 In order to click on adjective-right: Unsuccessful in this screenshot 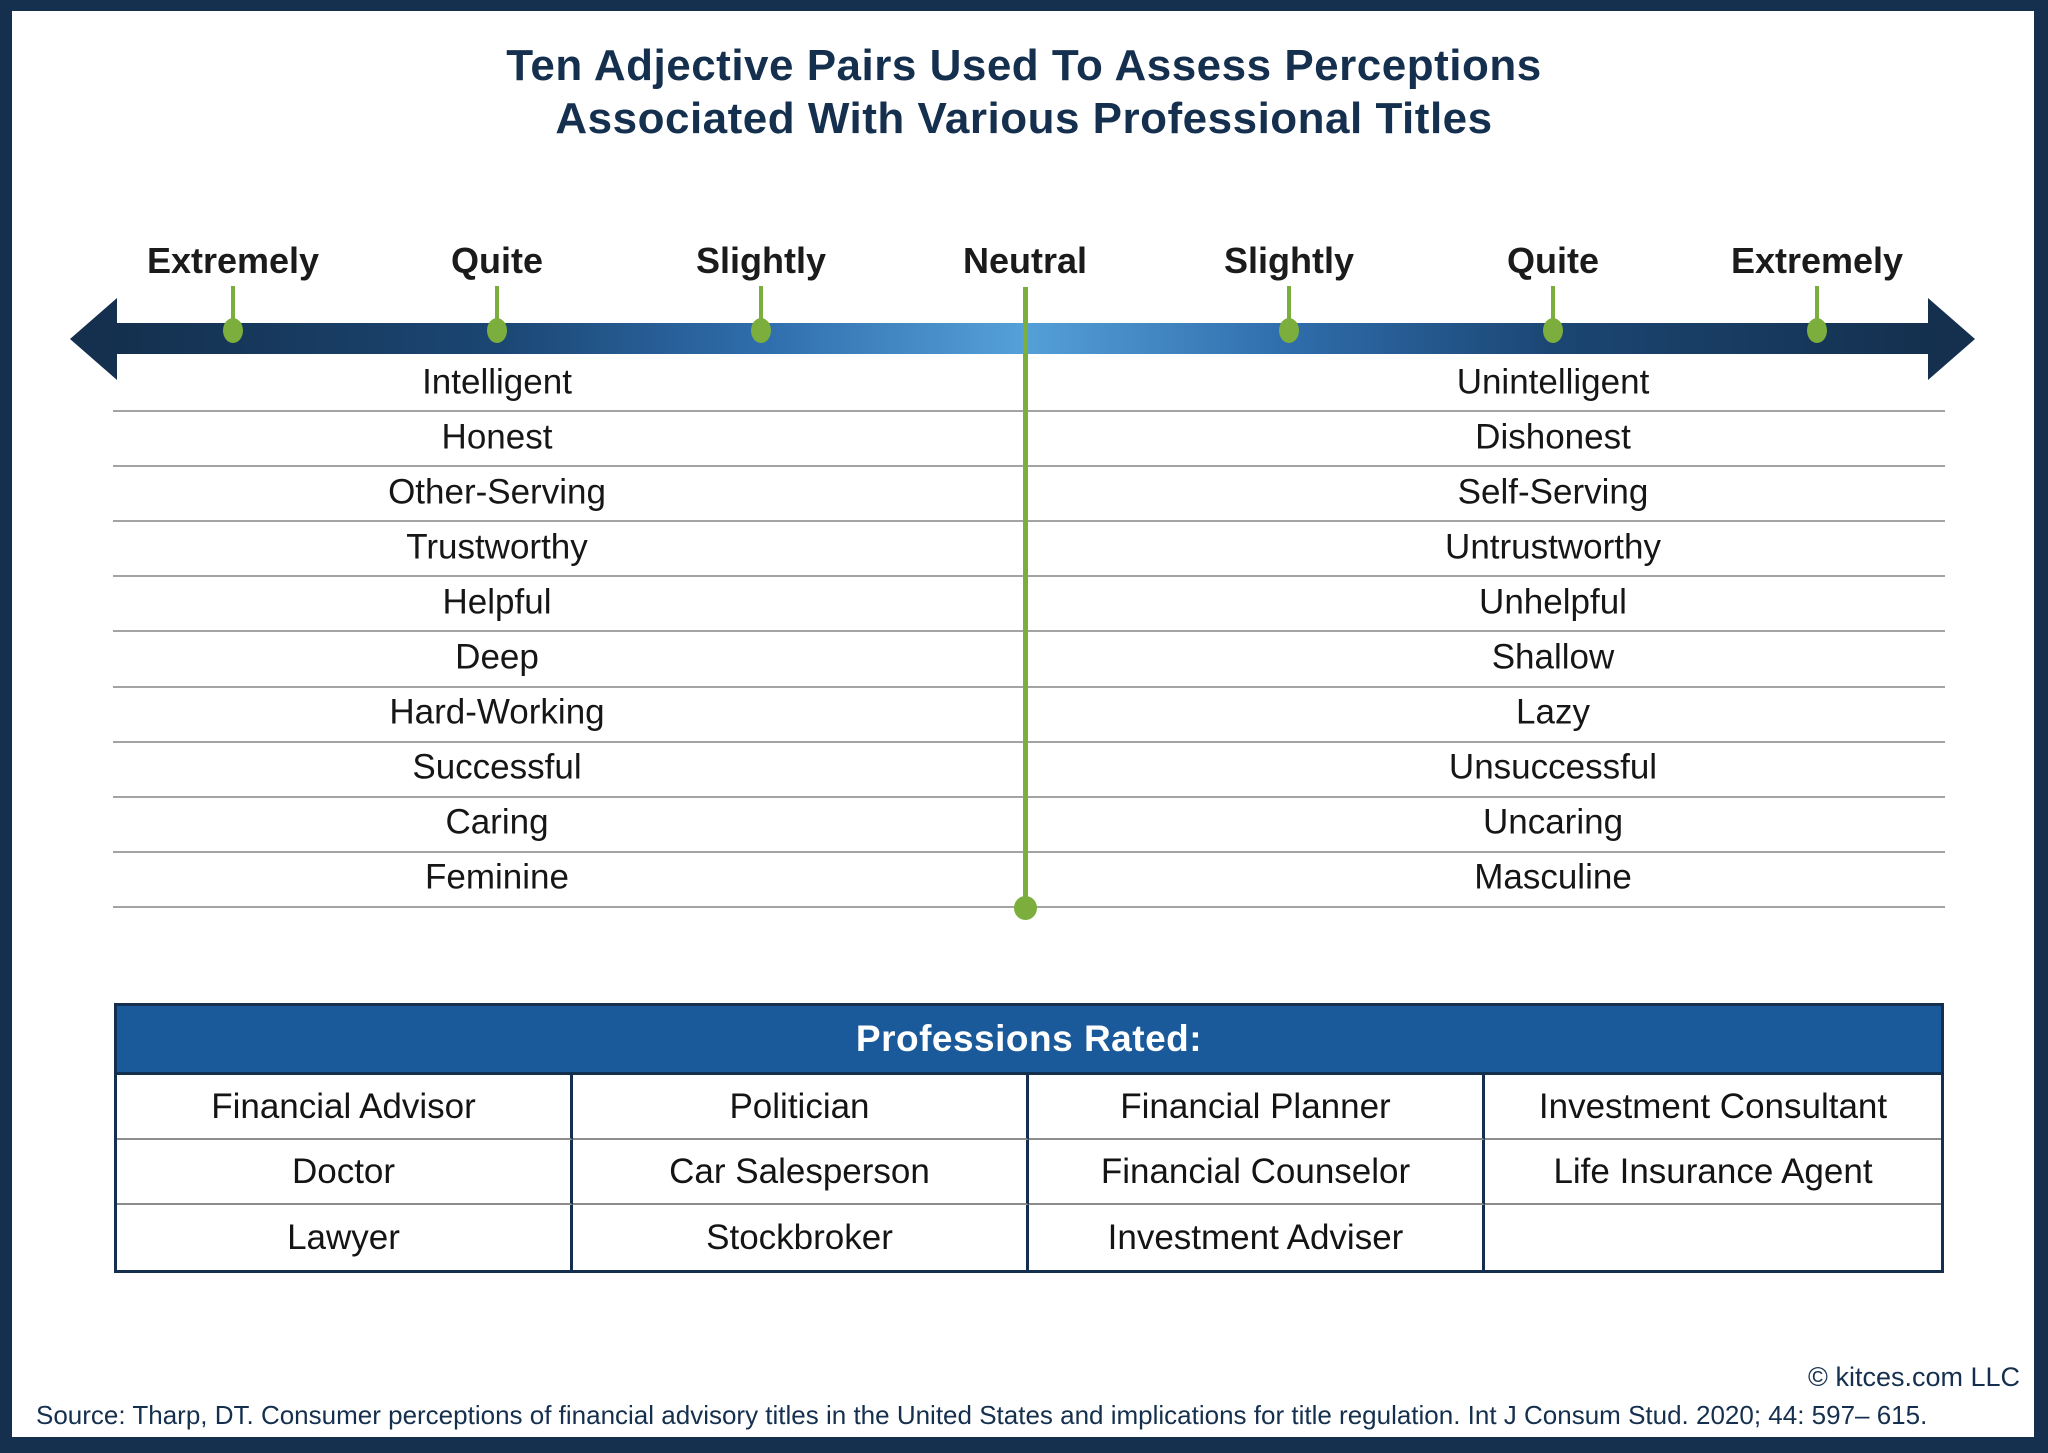, I will do `click(1553, 767)`.